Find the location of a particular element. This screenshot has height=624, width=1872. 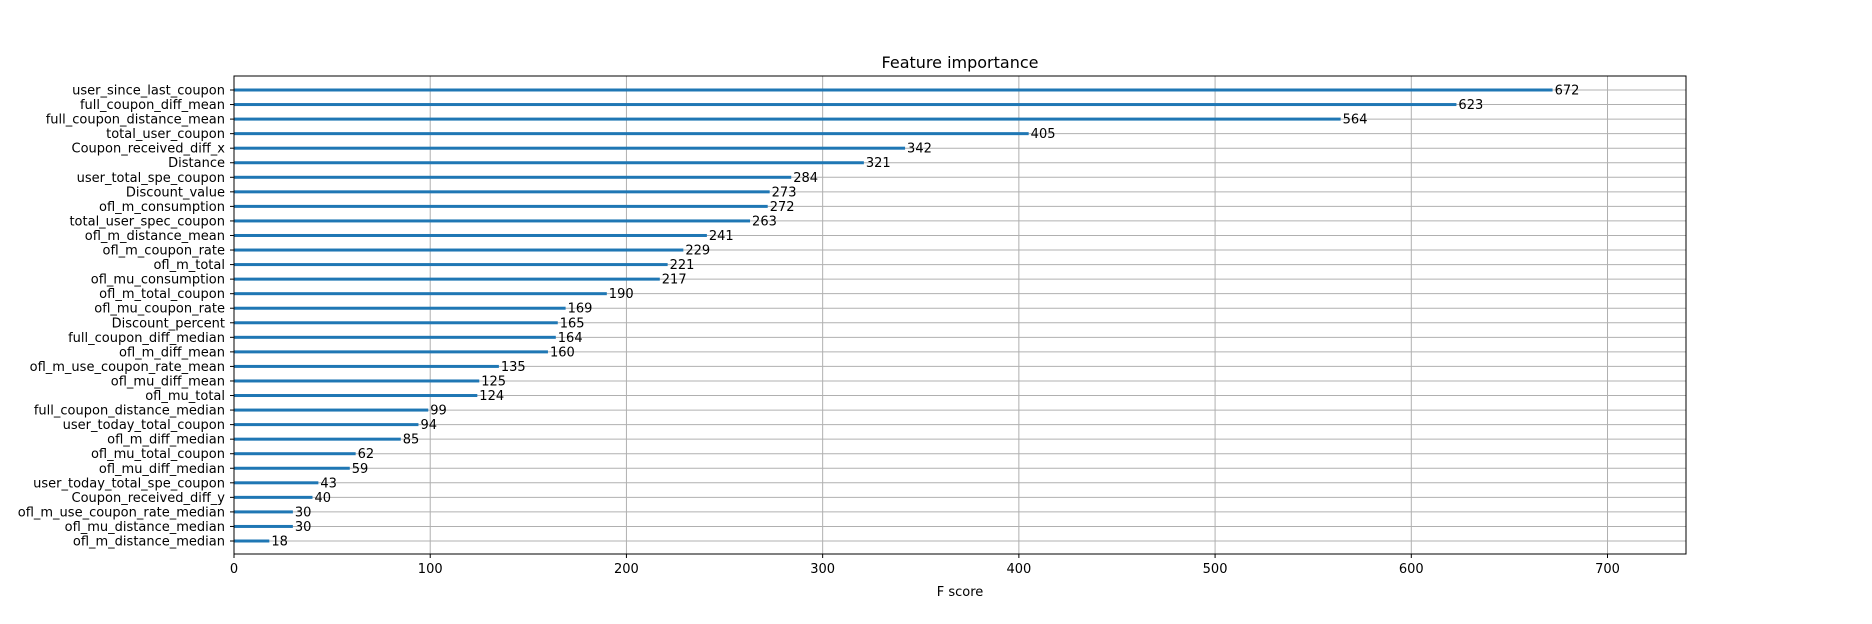

y-tick-label: ofl_m_use_coupon_rate_median is located at coordinates (121, 512).